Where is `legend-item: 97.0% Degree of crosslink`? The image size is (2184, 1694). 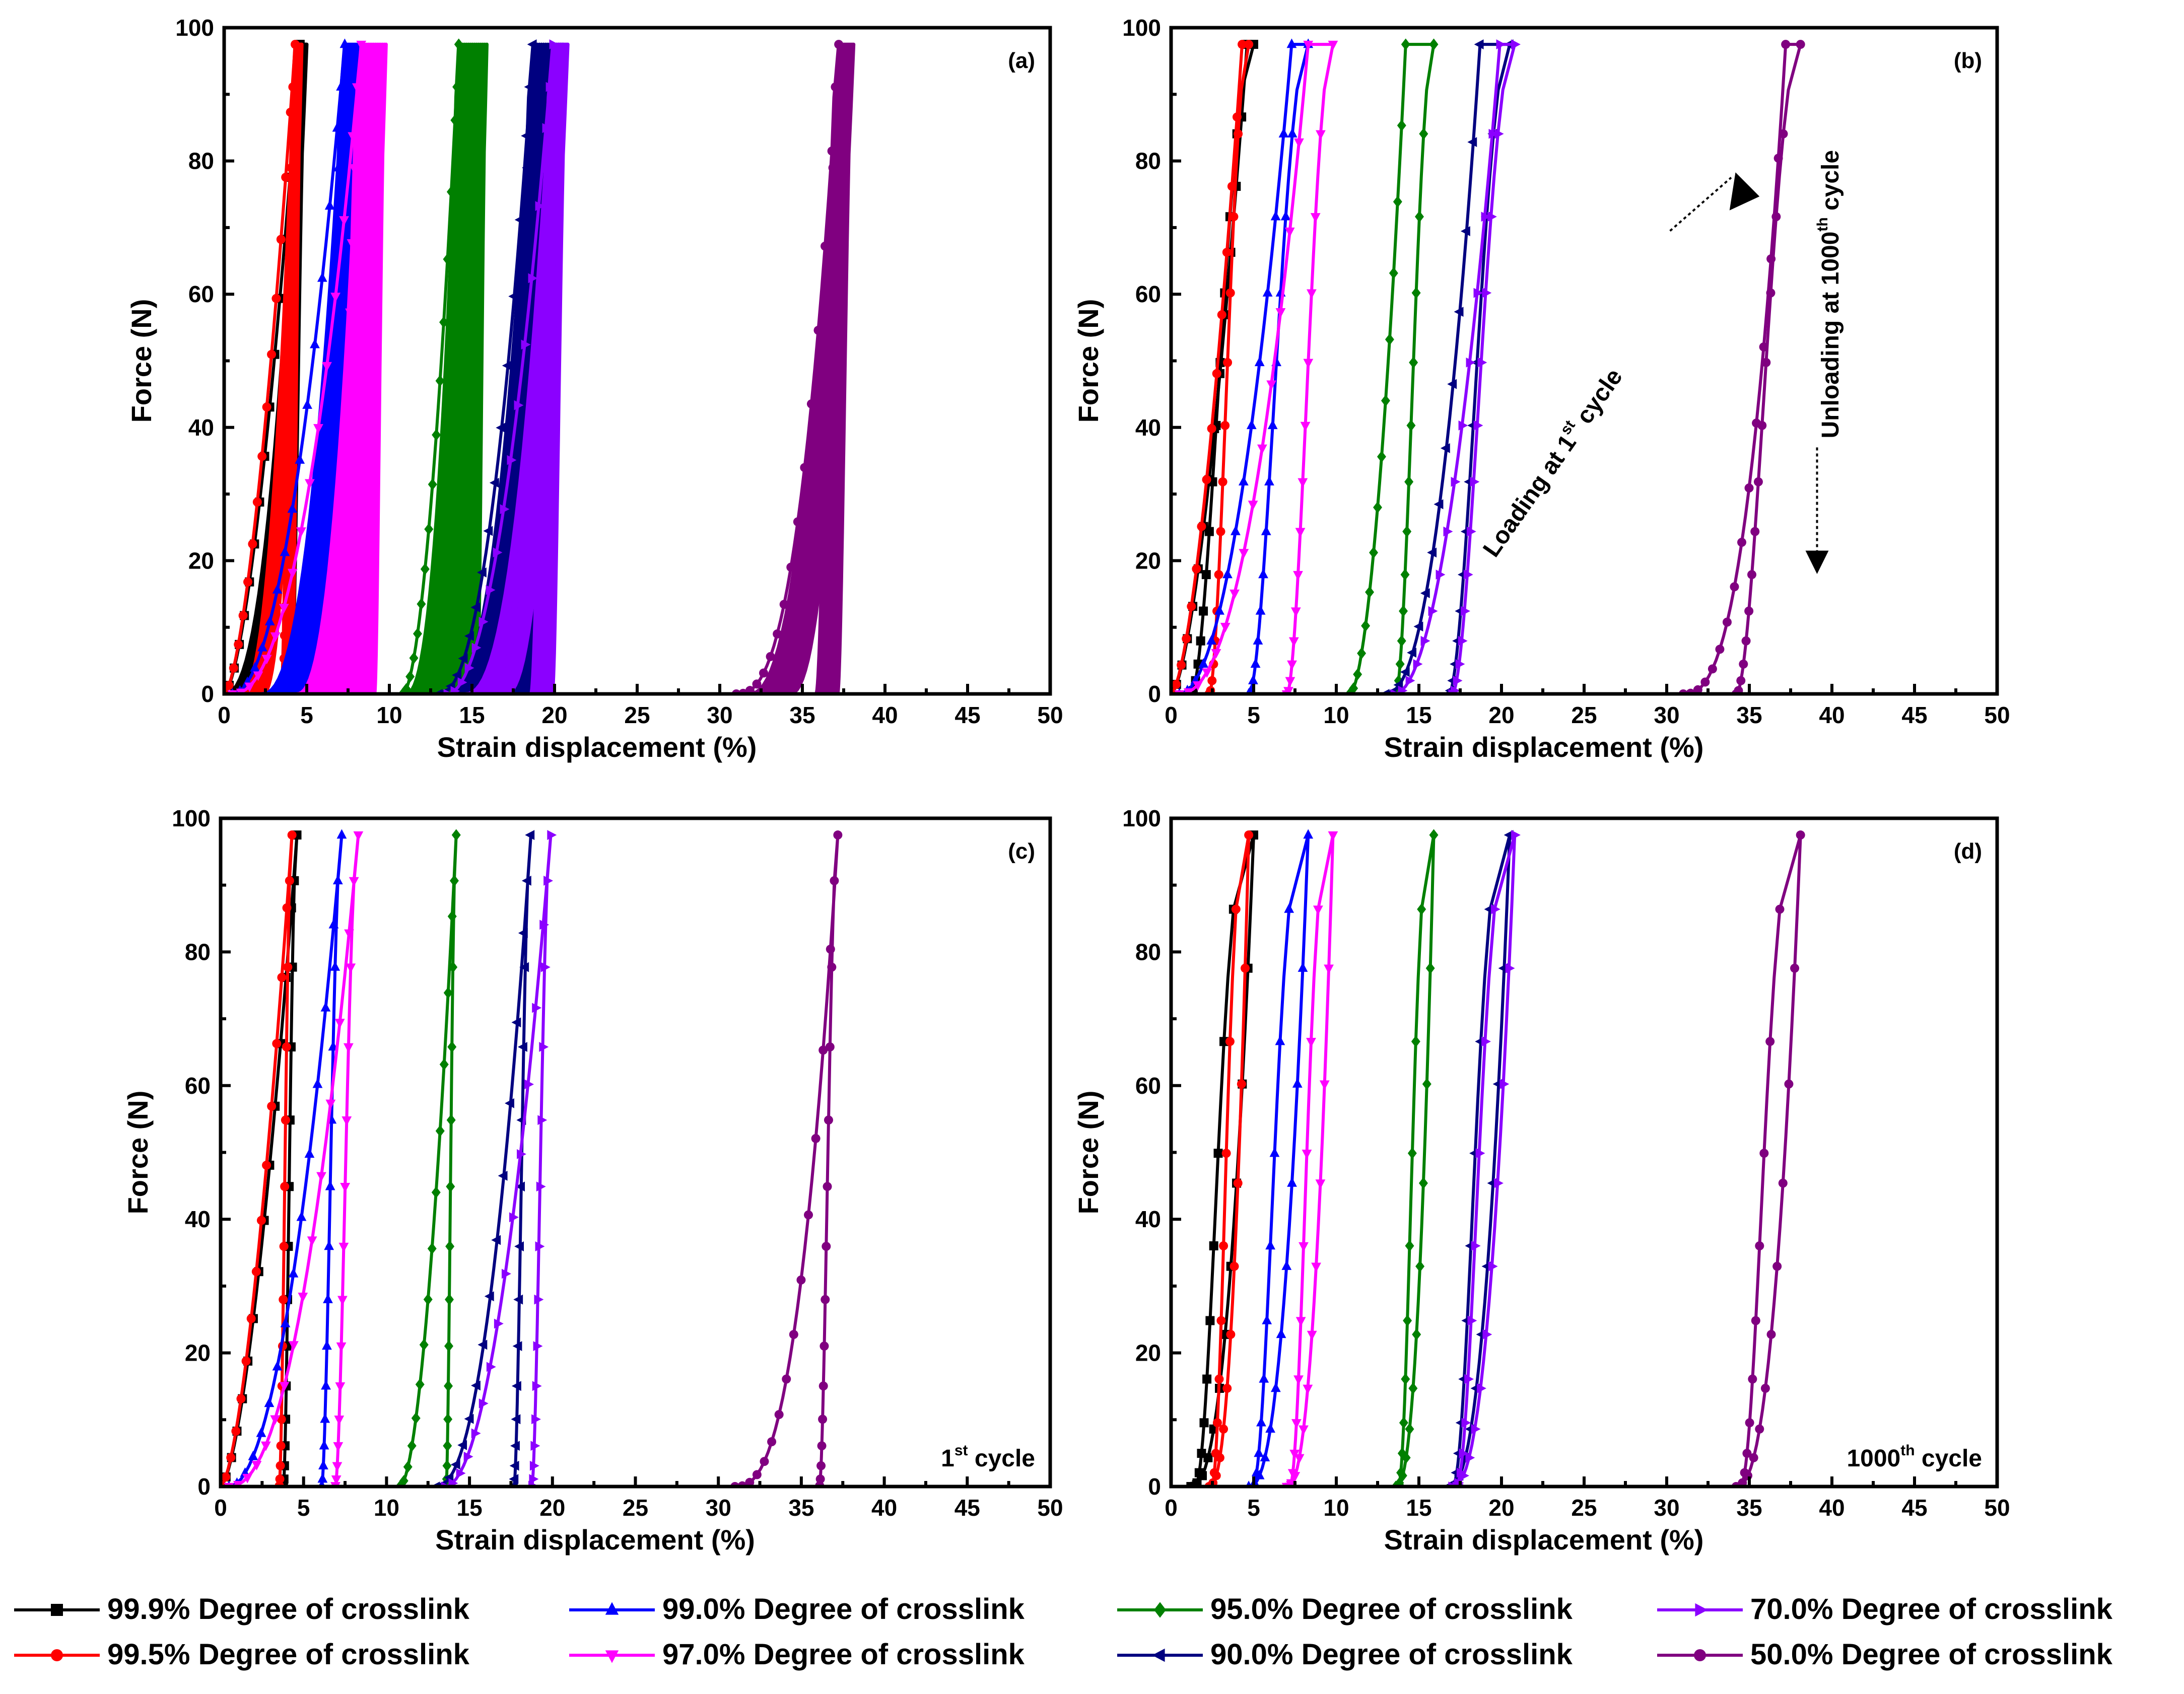
legend-item: 97.0% Degree of crosslink is located at coordinates (797, 1654).